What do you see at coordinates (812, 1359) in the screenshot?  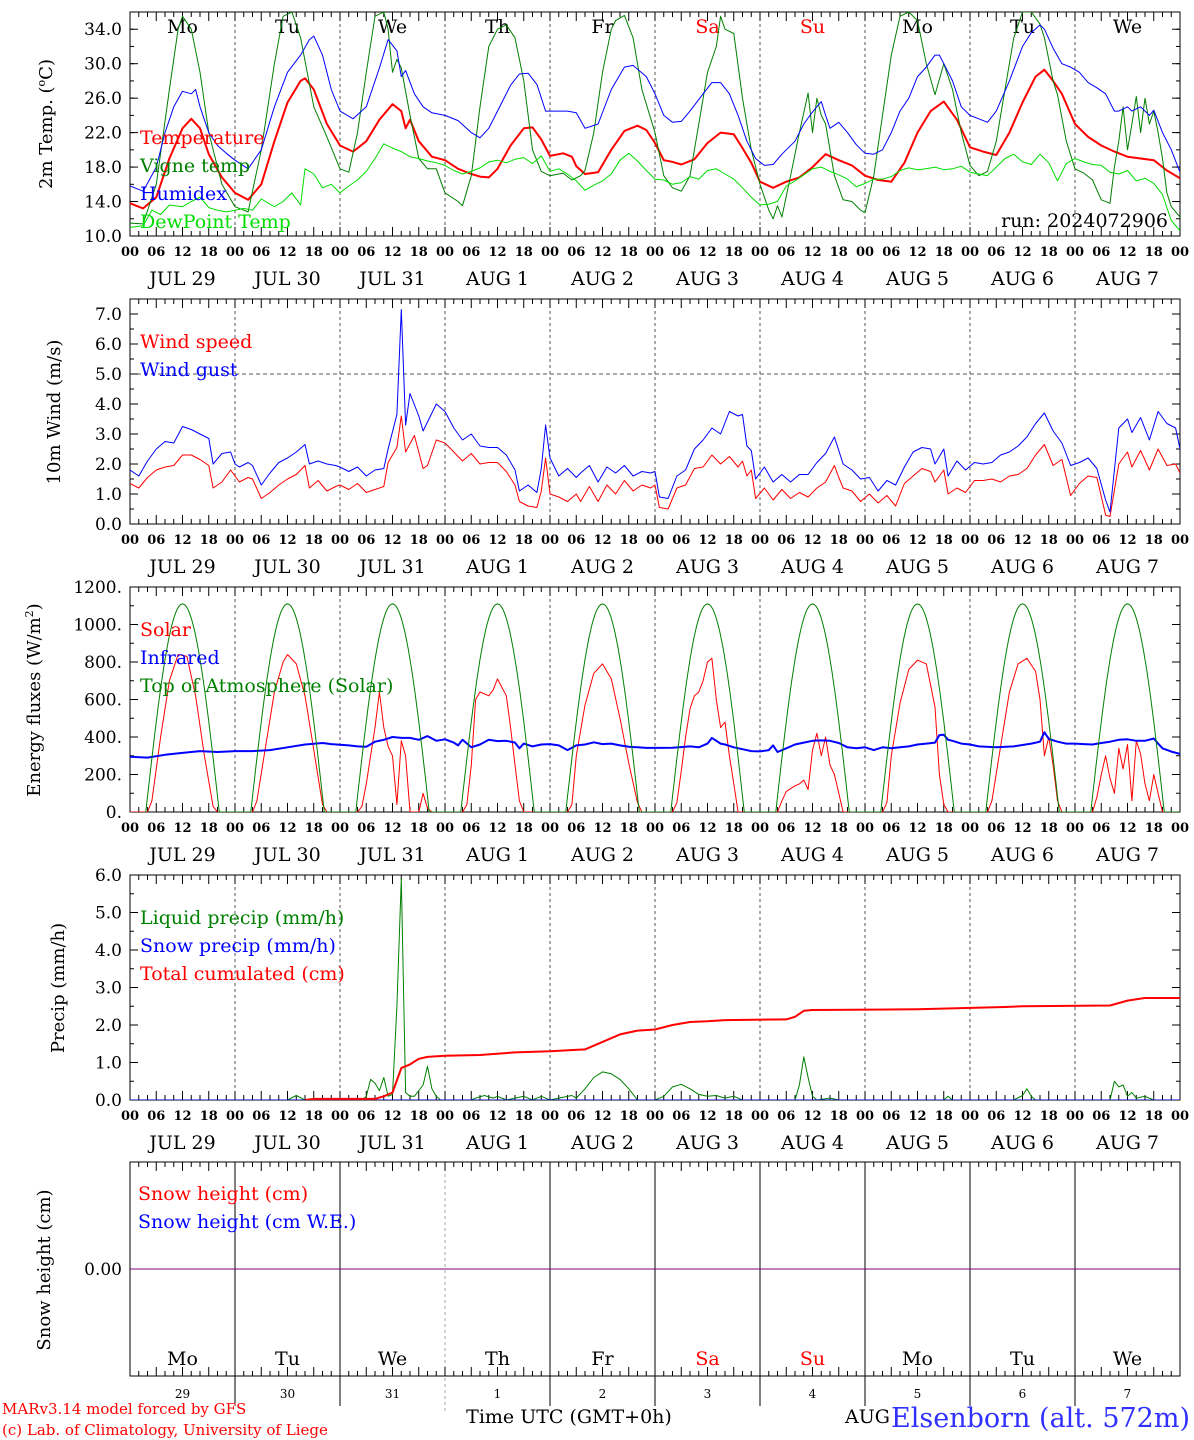 I see `weekday-label: Su` at bounding box center [812, 1359].